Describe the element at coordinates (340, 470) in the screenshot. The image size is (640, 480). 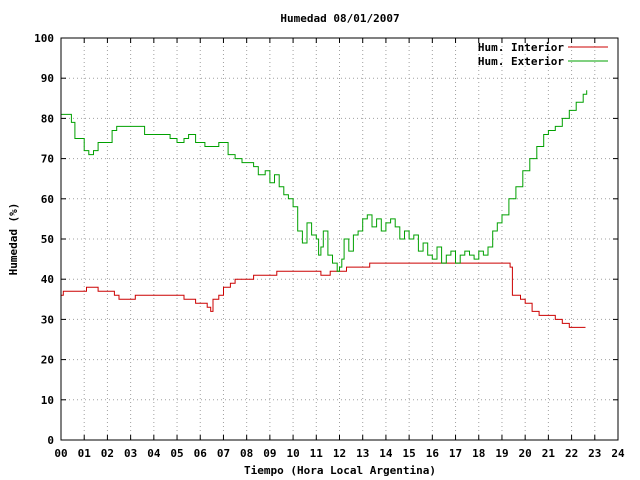
I see `x-axis-title: Tiempo (Hora Local Argentina)` at that location.